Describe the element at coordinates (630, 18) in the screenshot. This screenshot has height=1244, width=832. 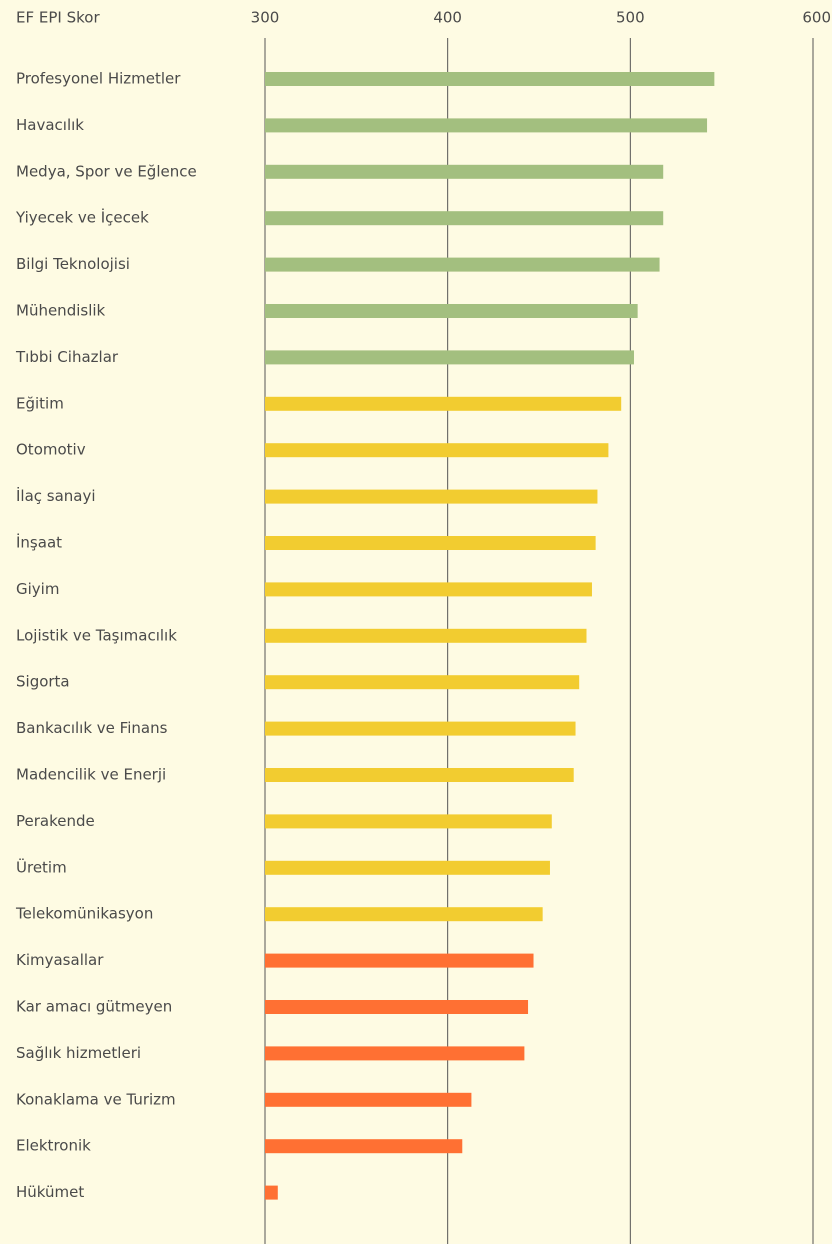
I see `x-tick-label: 500` at that location.